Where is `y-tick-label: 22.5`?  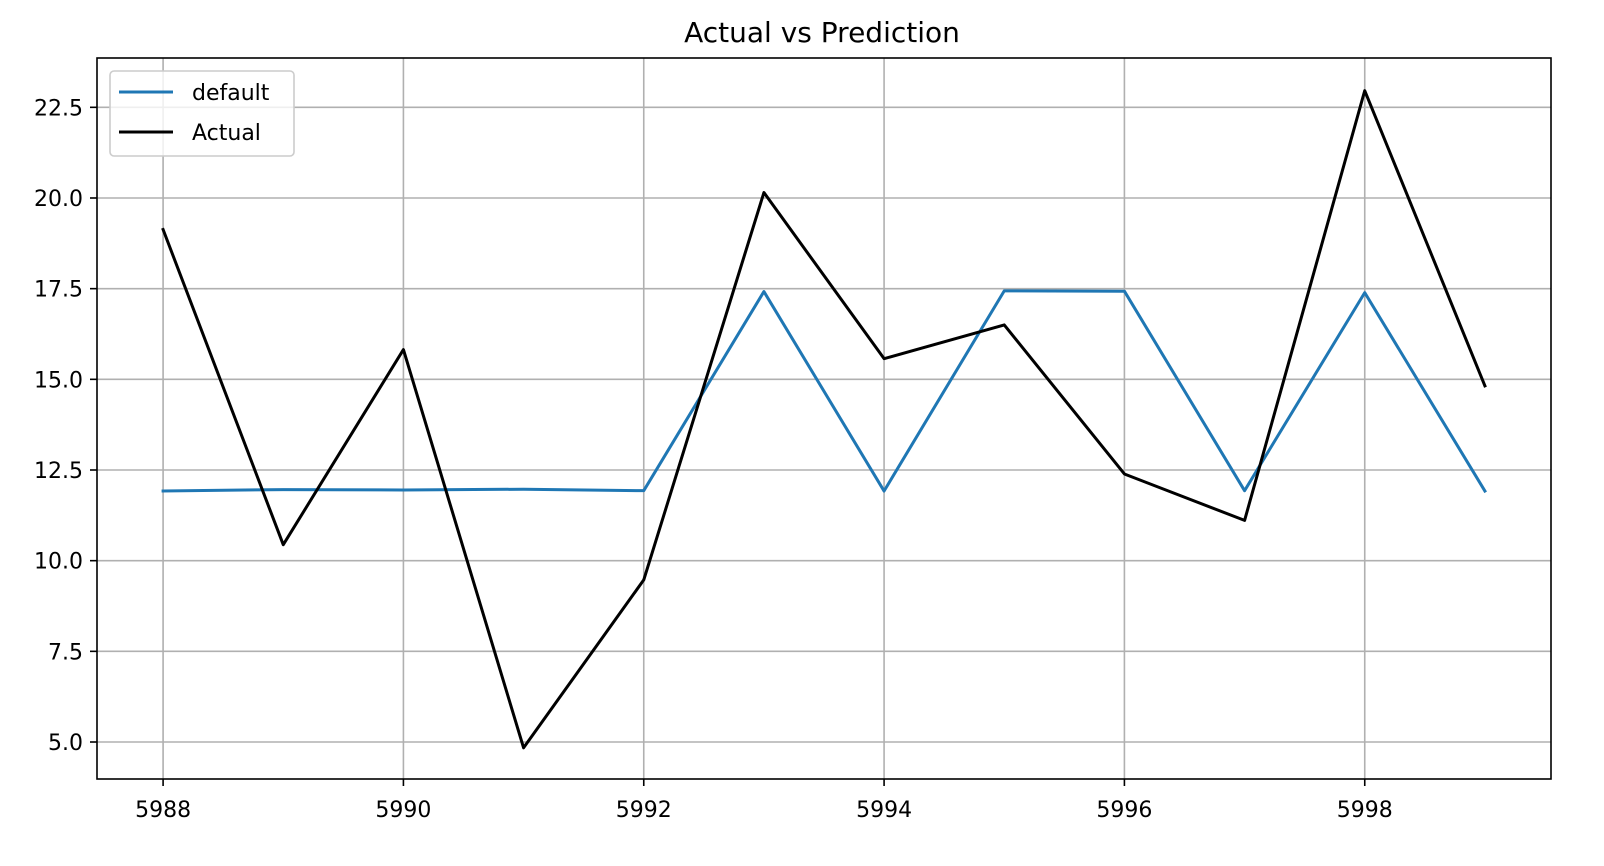
y-tick-label: 22.5 is located at coordinates (58, 108).